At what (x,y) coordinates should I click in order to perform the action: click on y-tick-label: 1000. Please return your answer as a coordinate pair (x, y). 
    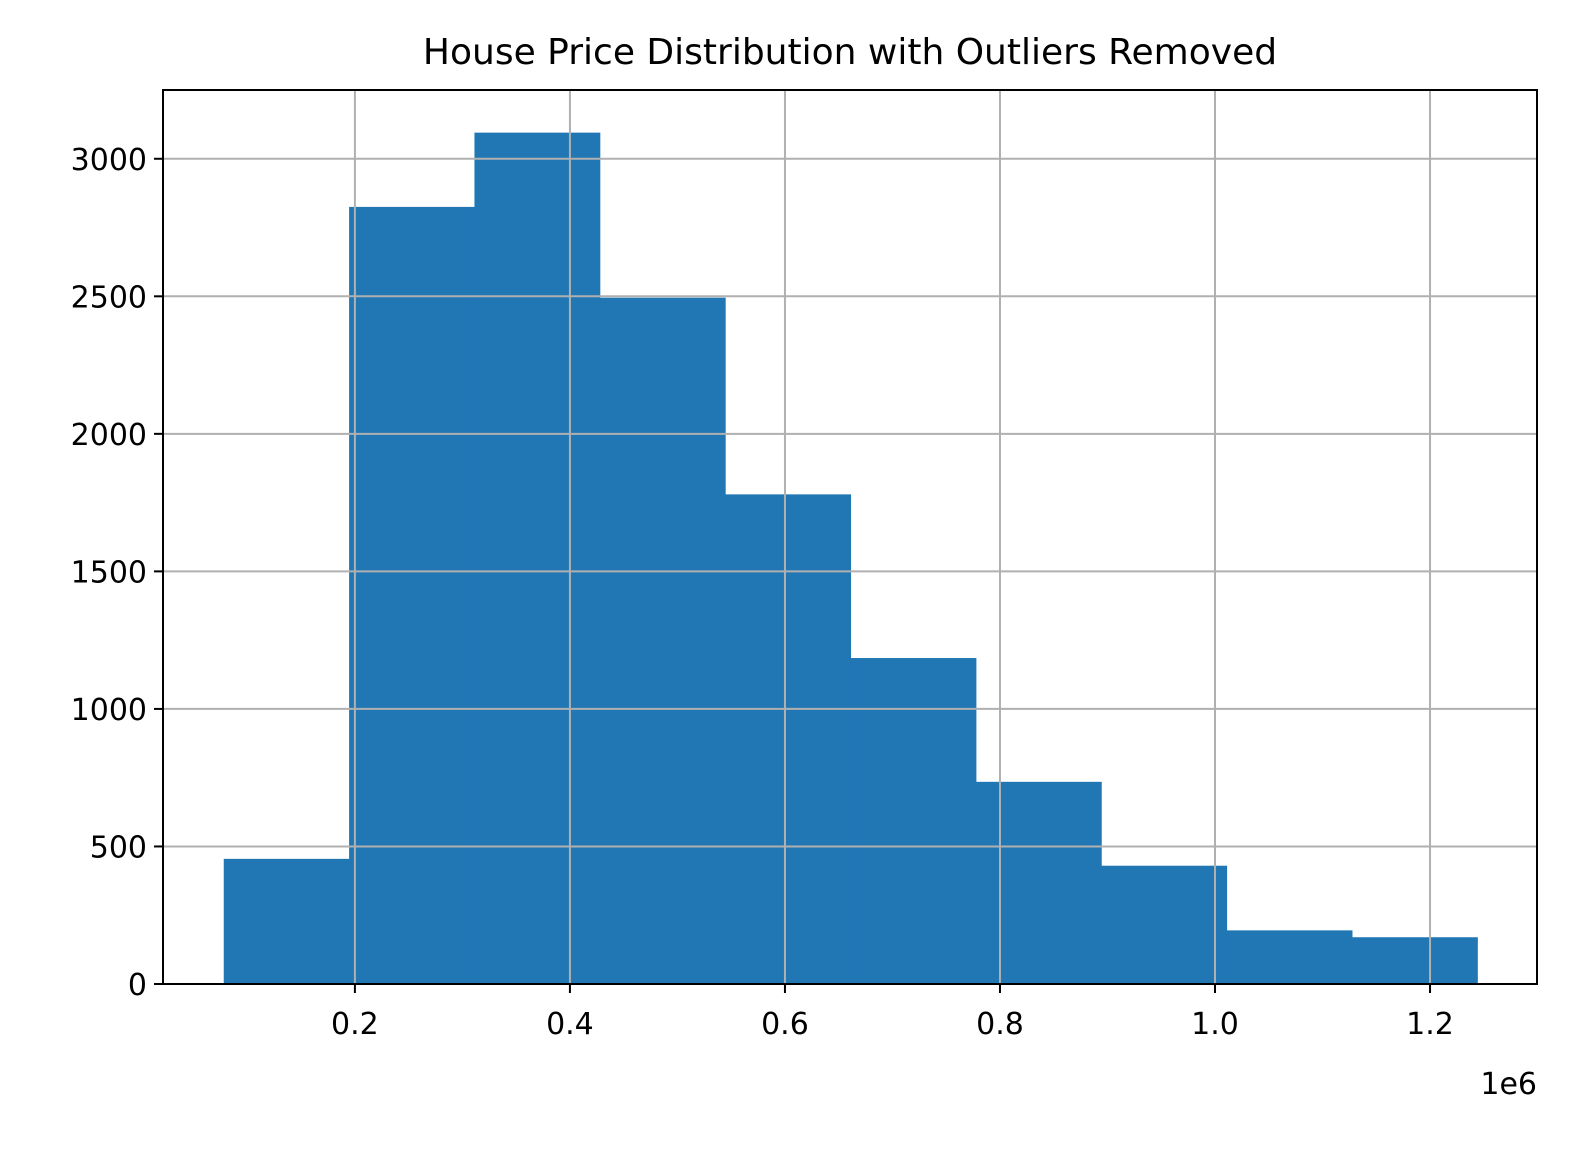
    Looking at the image, I should click on (109, 710).